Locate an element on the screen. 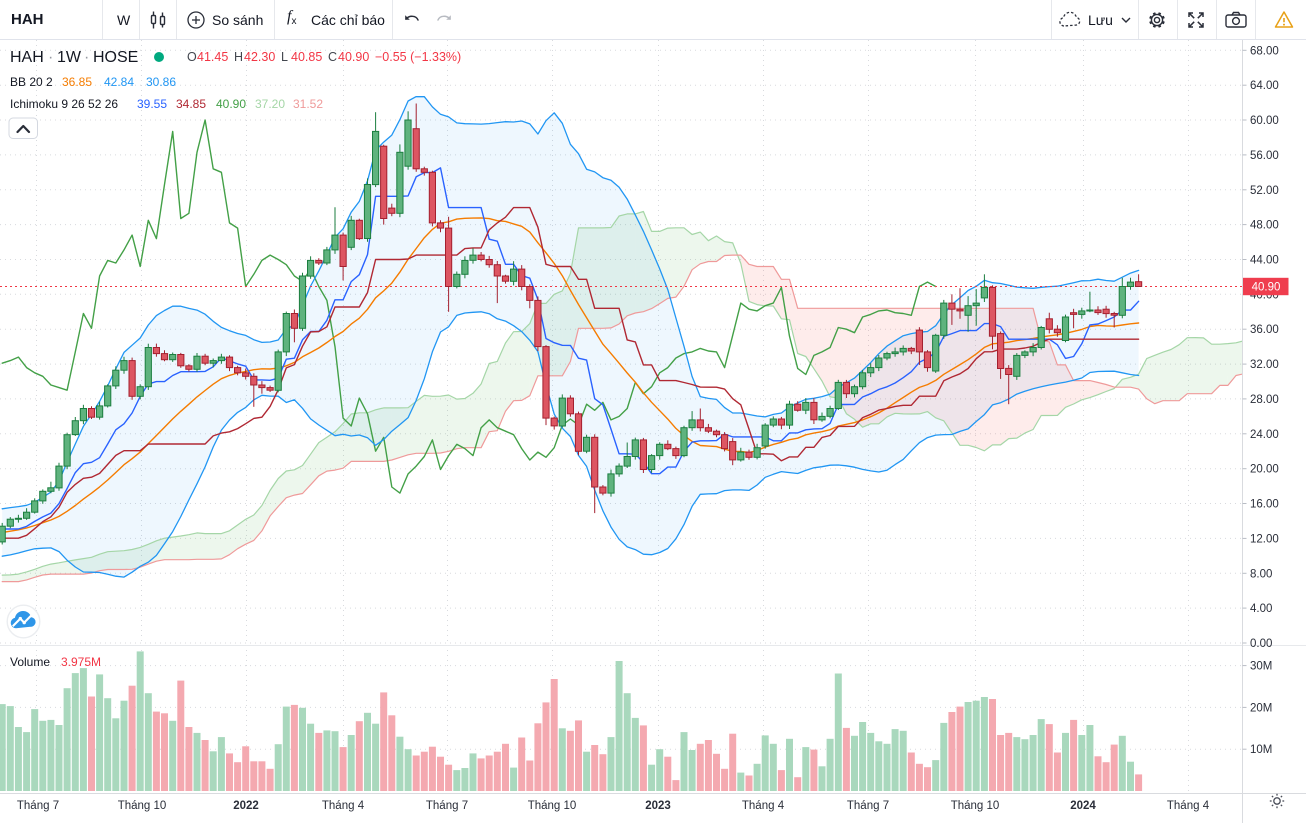  svg-text: HAH is located at coordinates (27, 57).